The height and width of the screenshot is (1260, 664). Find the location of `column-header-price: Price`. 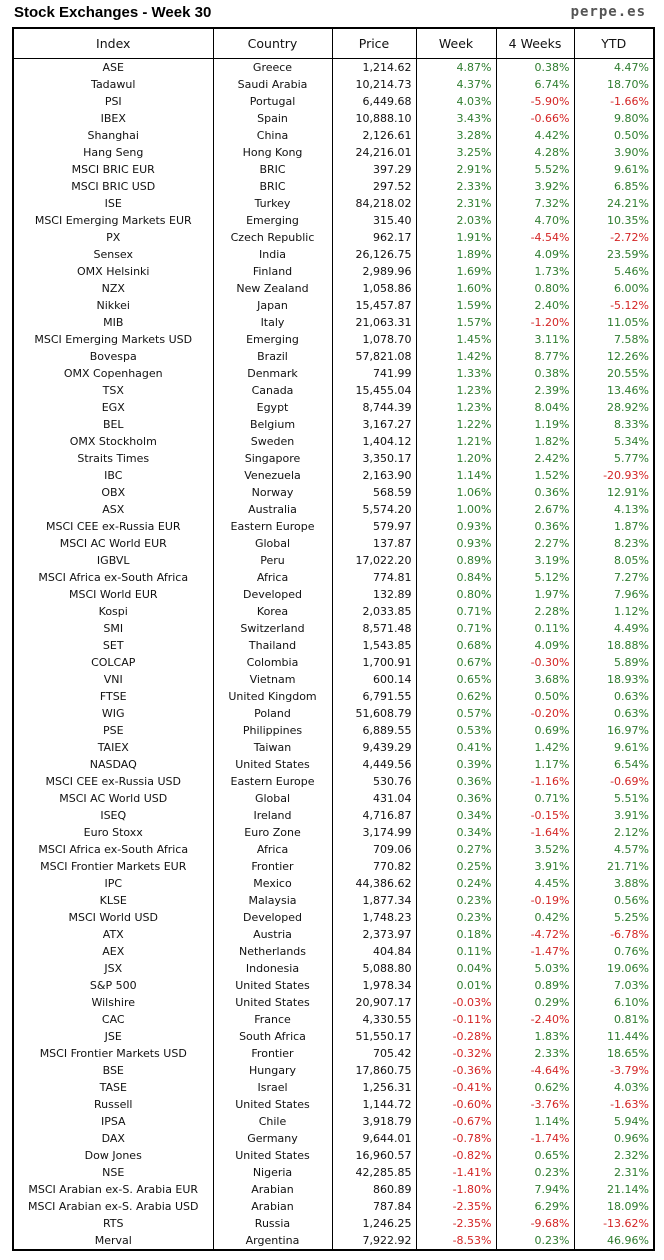

column-header-price: Price is located at coordinates (374, 43).